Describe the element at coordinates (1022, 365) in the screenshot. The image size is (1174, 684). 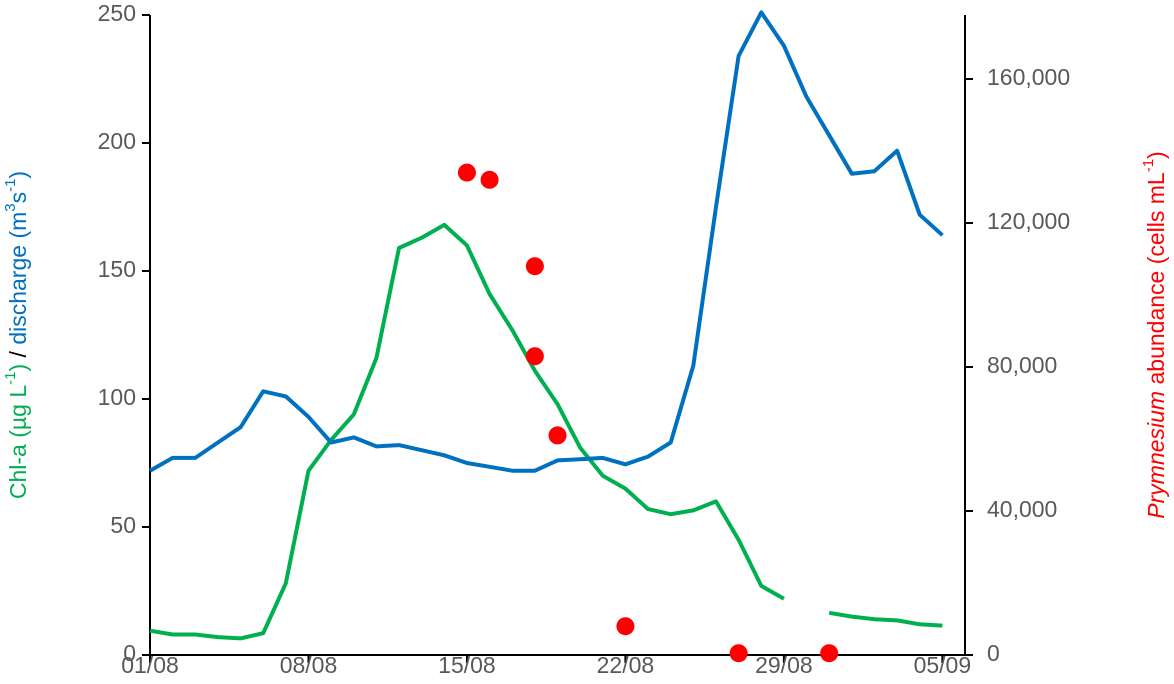
I see `y2-tick-label: 80,000` at that location.